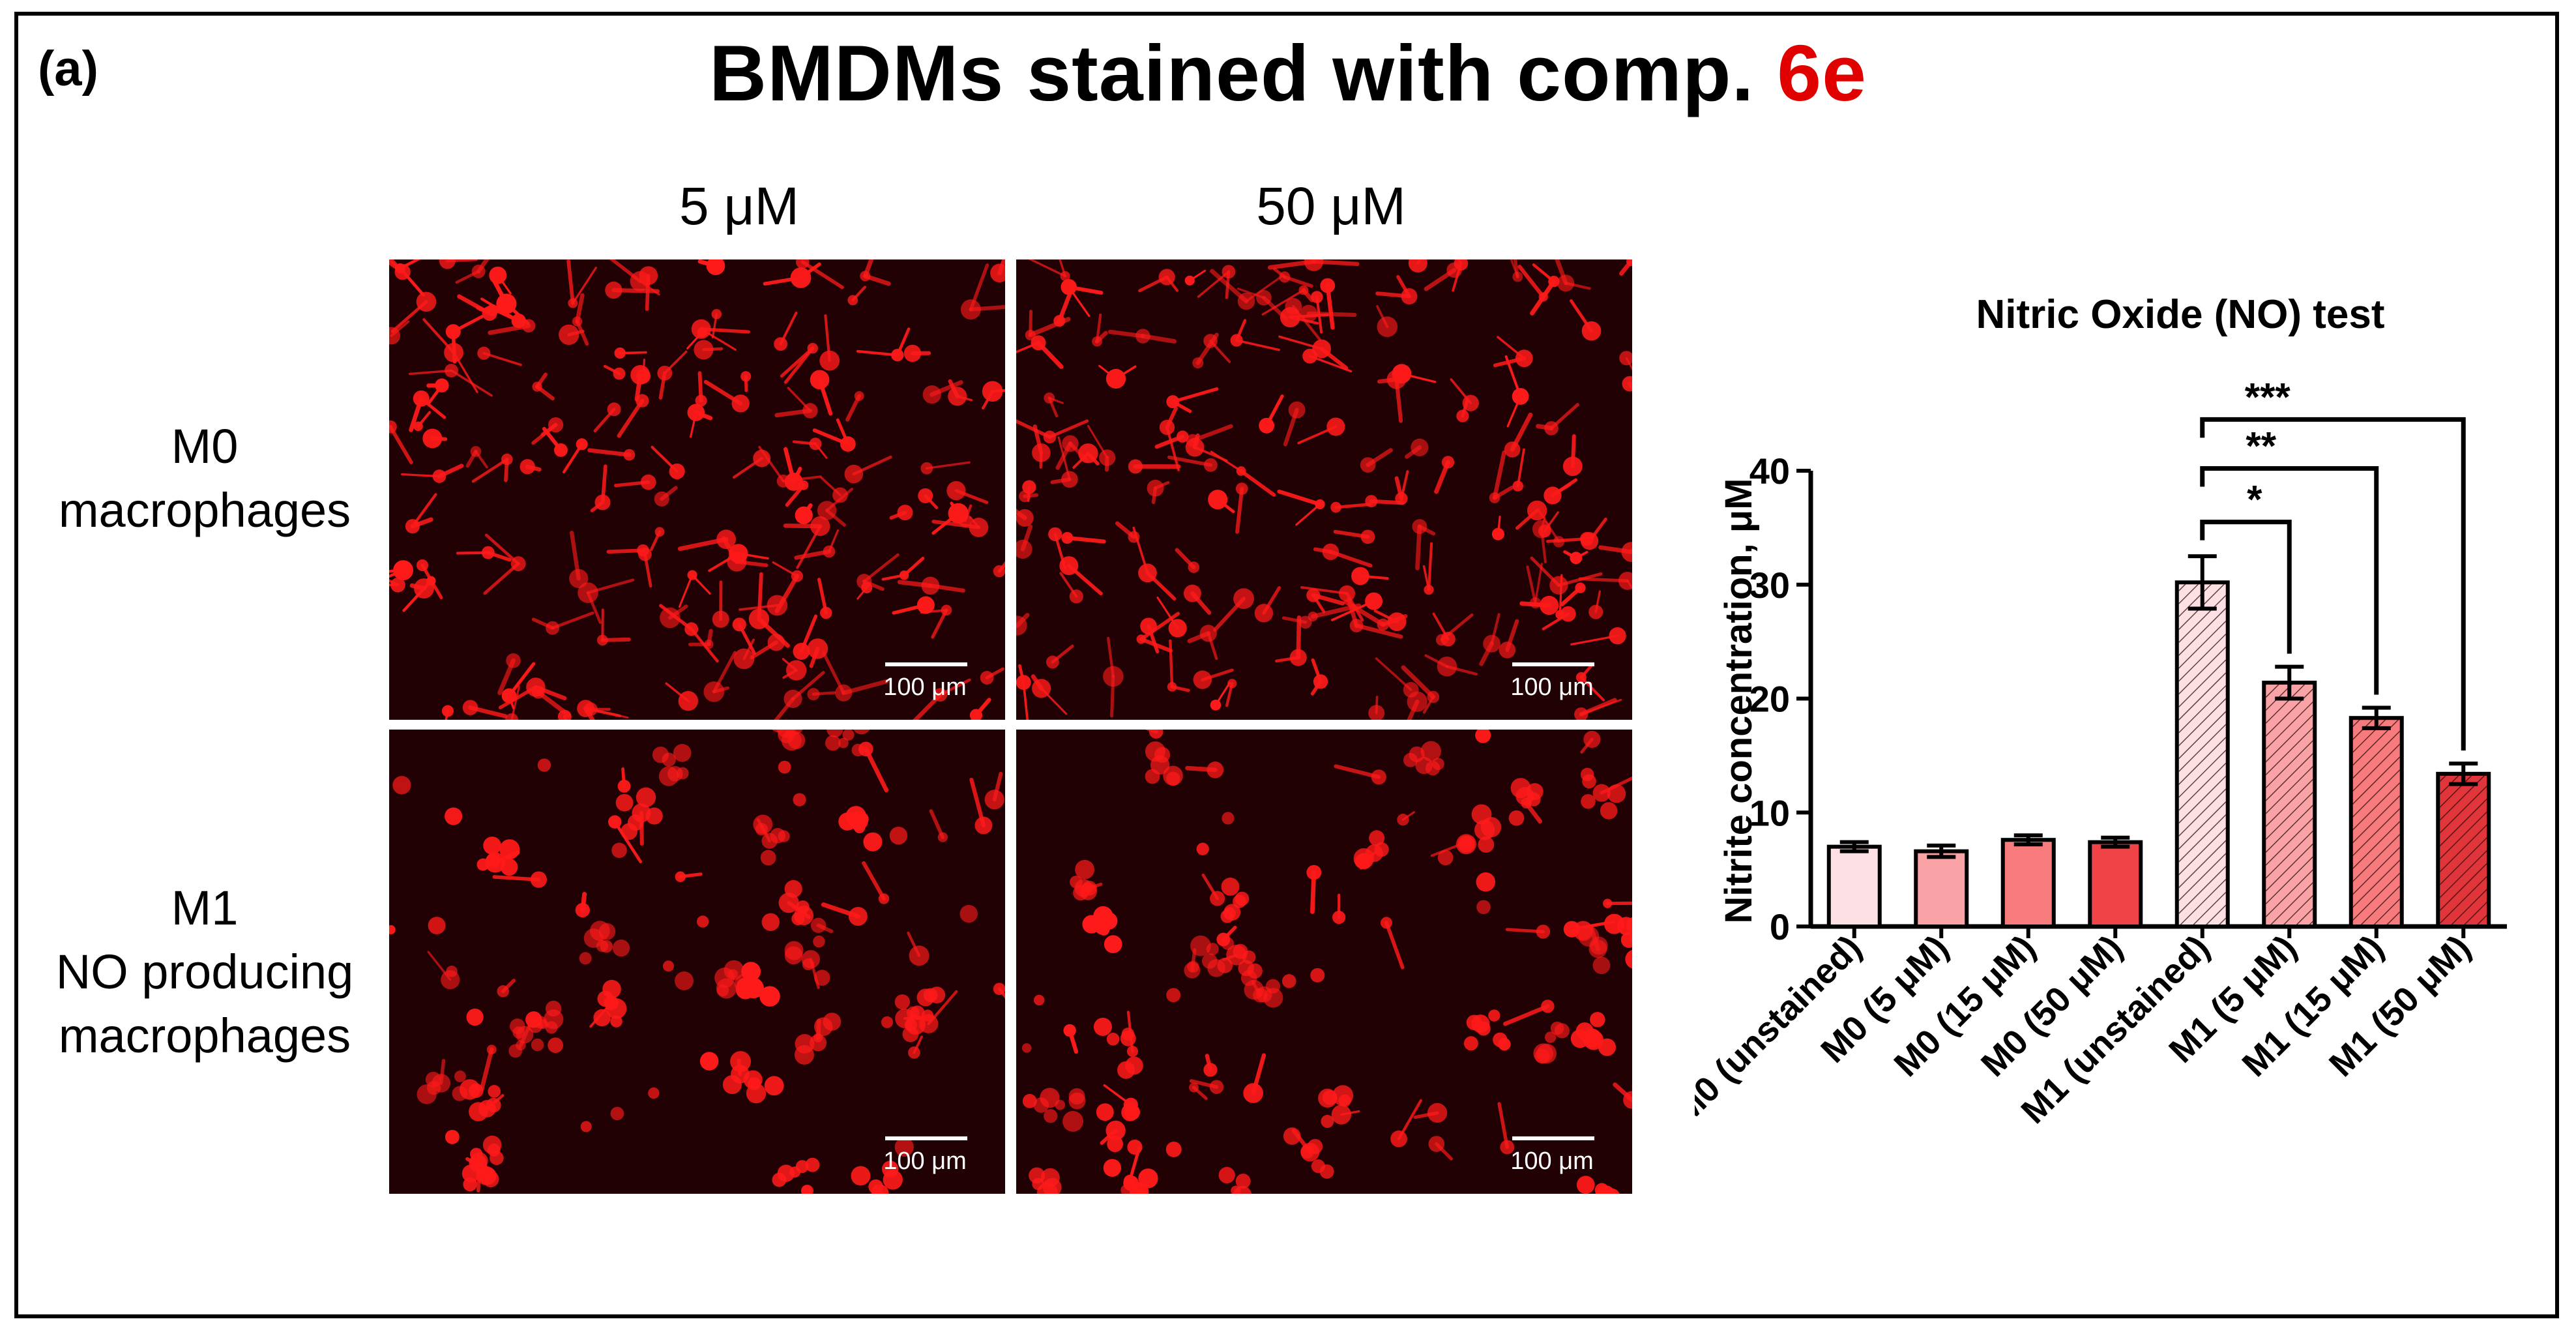 The height and width of the screenshot is (1332, 2576). Describe the element at coordinates (205, 908) in the screenshot. I see `row-header-m1-line1: M1` at that location.